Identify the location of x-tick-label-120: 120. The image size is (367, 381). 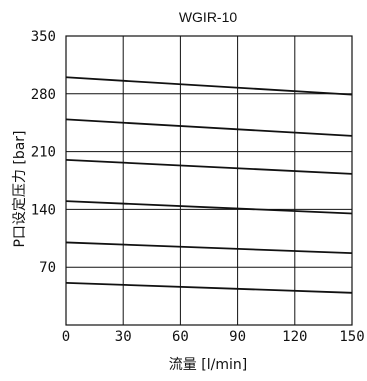
(294, 337).